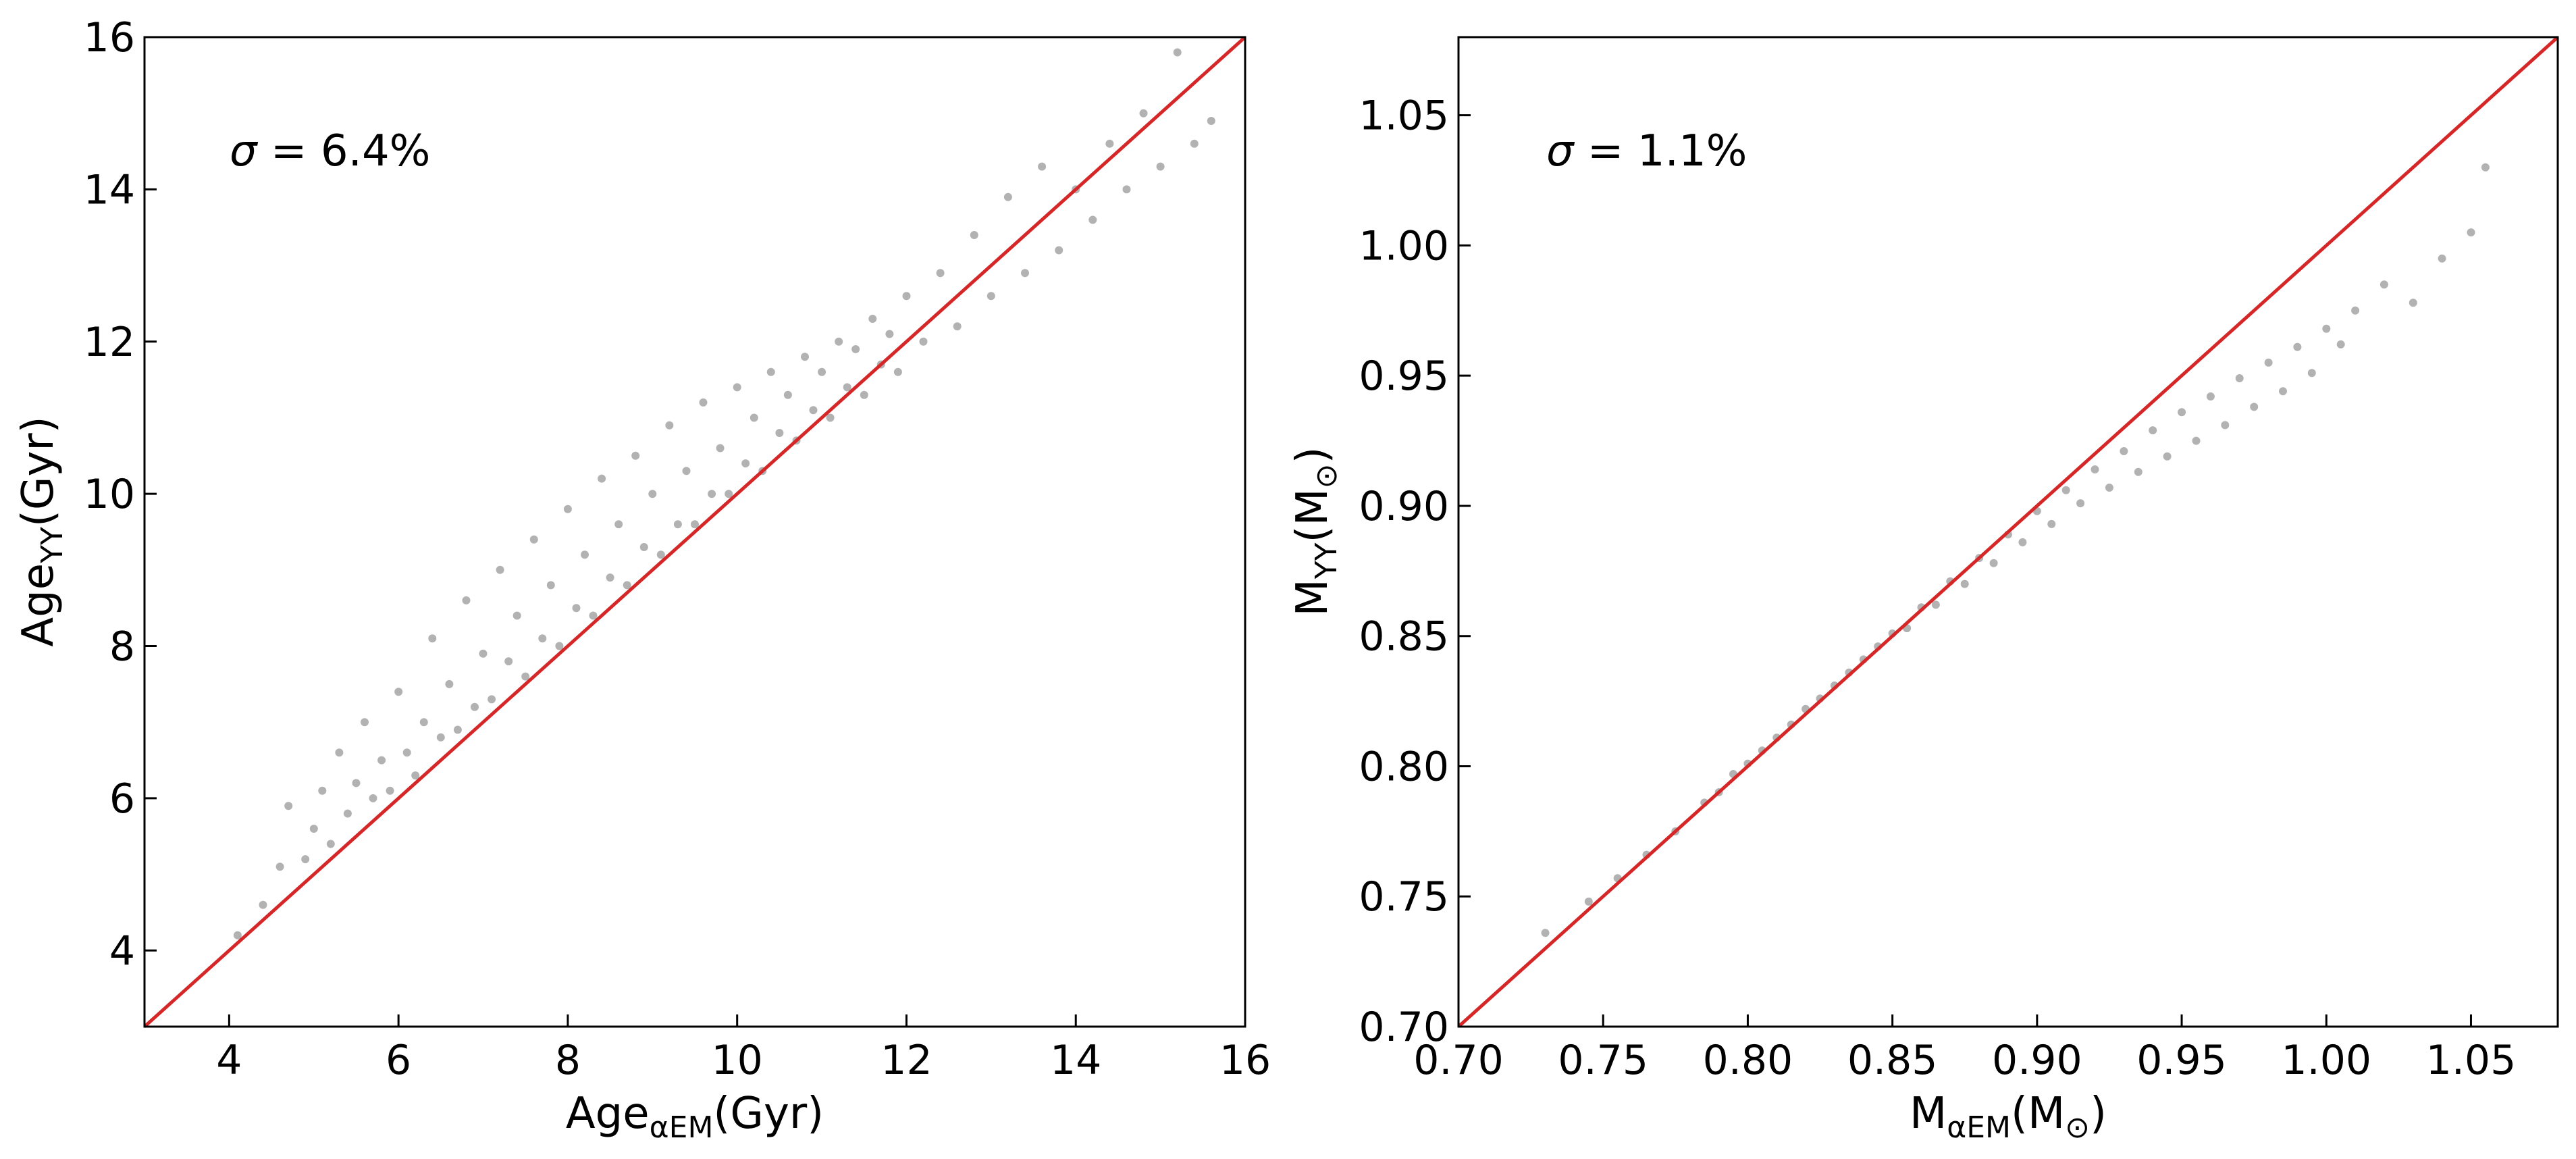  Describe the element at coordinates (1404, 897) in the screenshot. I see `right-y-tick-label: 0.75` at that location.